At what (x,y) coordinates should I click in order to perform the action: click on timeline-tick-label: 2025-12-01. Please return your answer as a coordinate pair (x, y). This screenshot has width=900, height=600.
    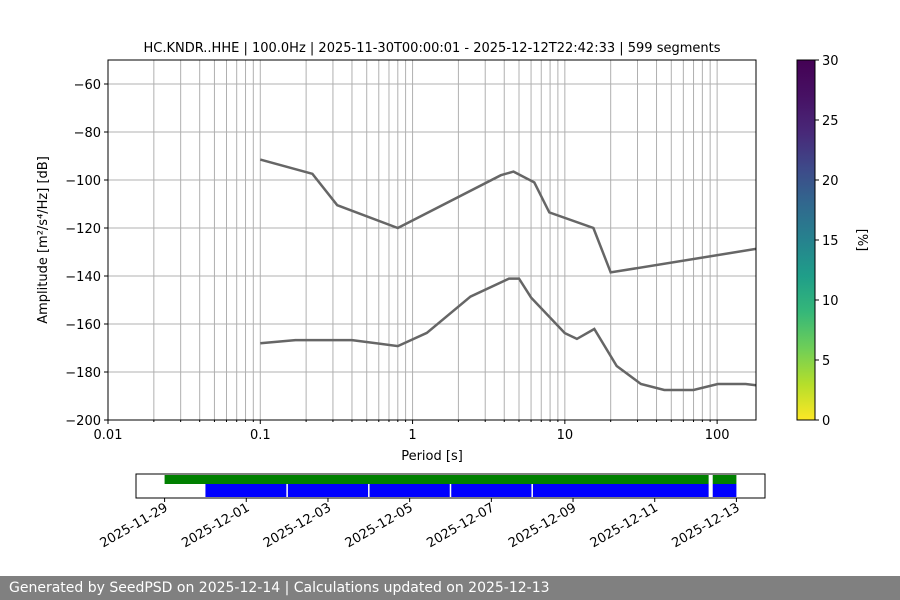
    Looking at the image, I should click on (215, 525).